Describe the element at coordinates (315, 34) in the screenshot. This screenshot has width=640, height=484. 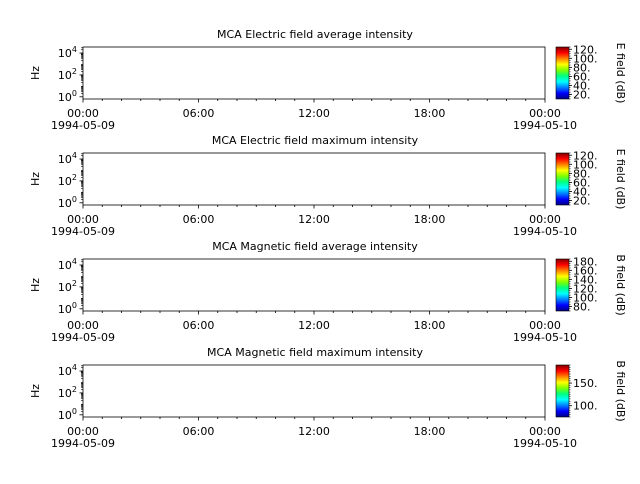
I see `panel-title: MCA Electric field average intensity` at that location.